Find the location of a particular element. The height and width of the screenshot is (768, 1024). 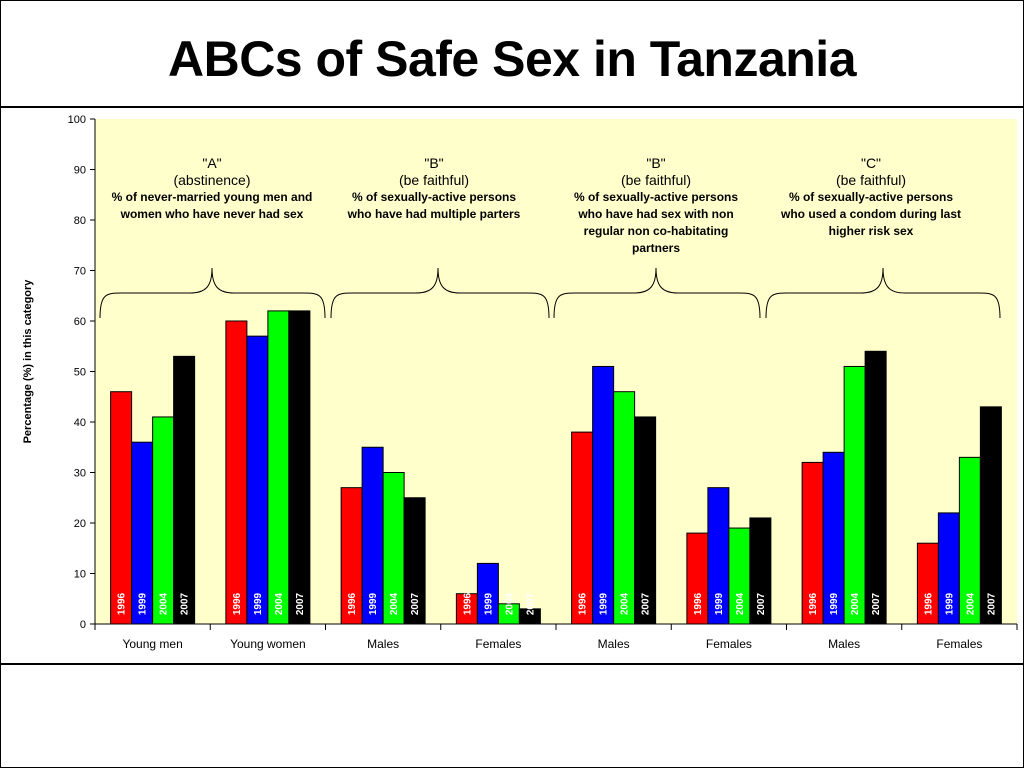

annotation-description: who used a condom during last is located at coordinates (870, 214).